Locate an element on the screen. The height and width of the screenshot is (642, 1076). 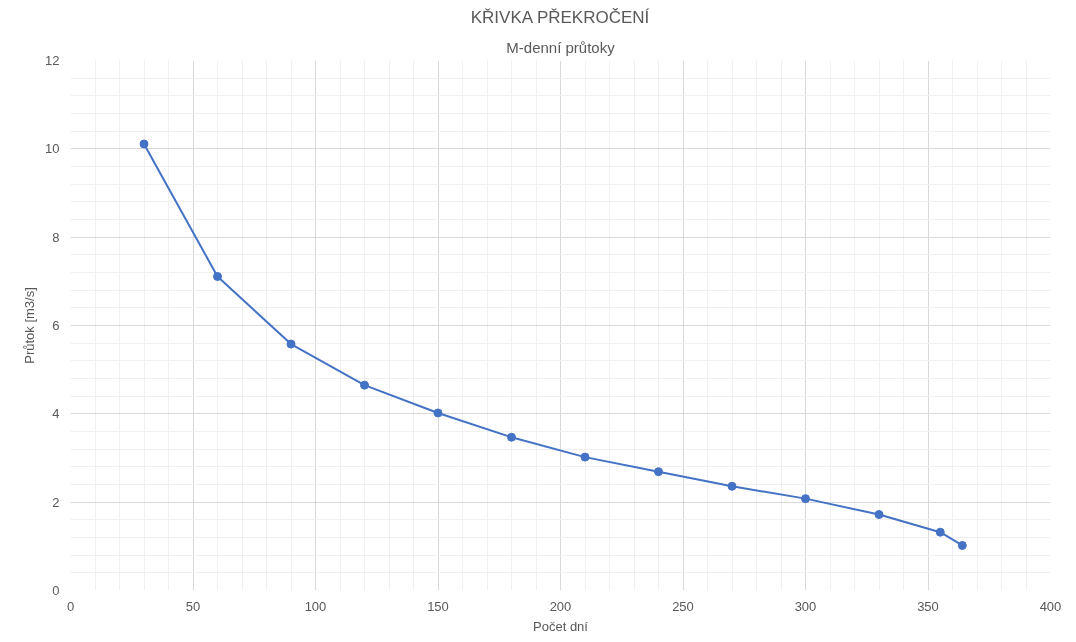
x-tick-label: 350 is located at coordinates (928, 606).